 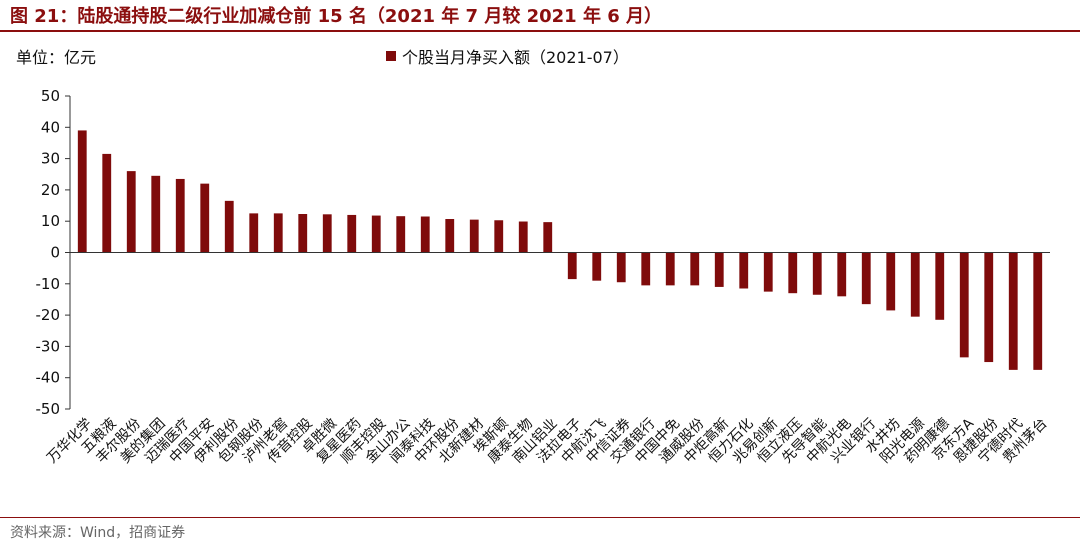 What do you see at coordinates (50, 127) in the screenshot?
I see `y-tick-label: 40` at bounding box center [50, 127].